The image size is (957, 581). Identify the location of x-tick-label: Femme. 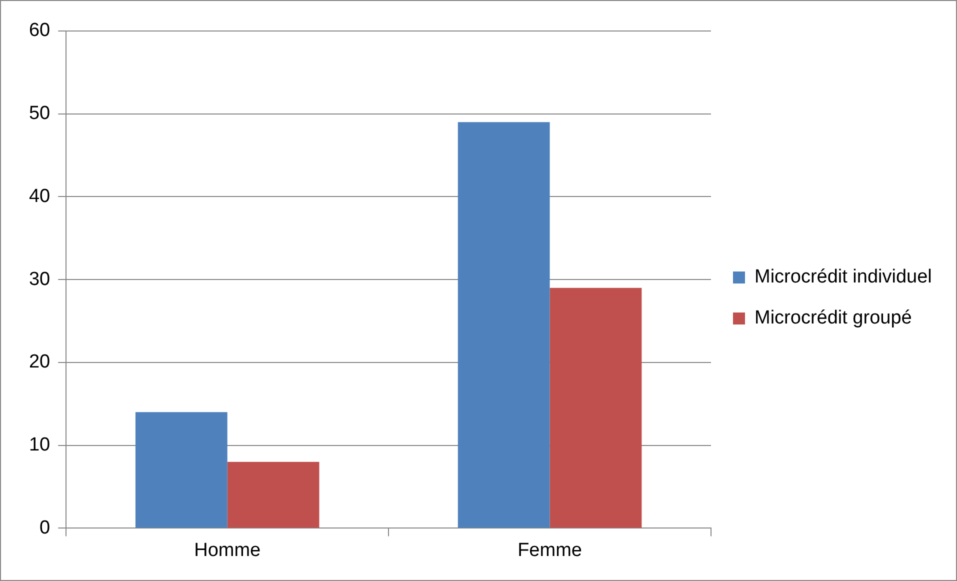
(550, 550).